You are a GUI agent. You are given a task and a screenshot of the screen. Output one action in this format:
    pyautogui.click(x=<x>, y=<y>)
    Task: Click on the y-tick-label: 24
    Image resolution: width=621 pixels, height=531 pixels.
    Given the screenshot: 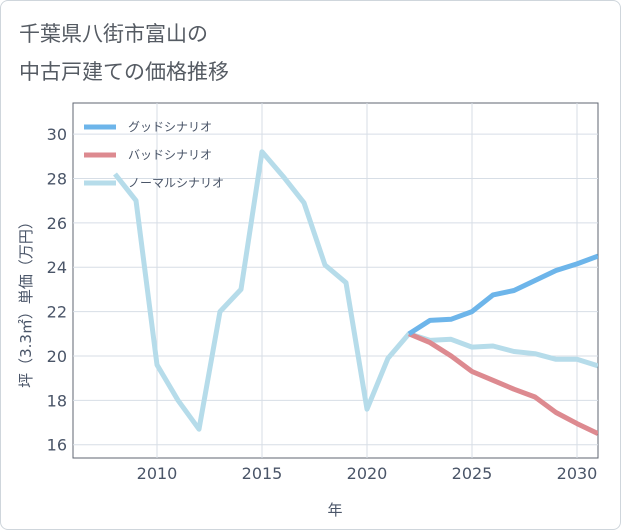 What is the action you would take?
    pyautogui.click(x=57, y=267)
    